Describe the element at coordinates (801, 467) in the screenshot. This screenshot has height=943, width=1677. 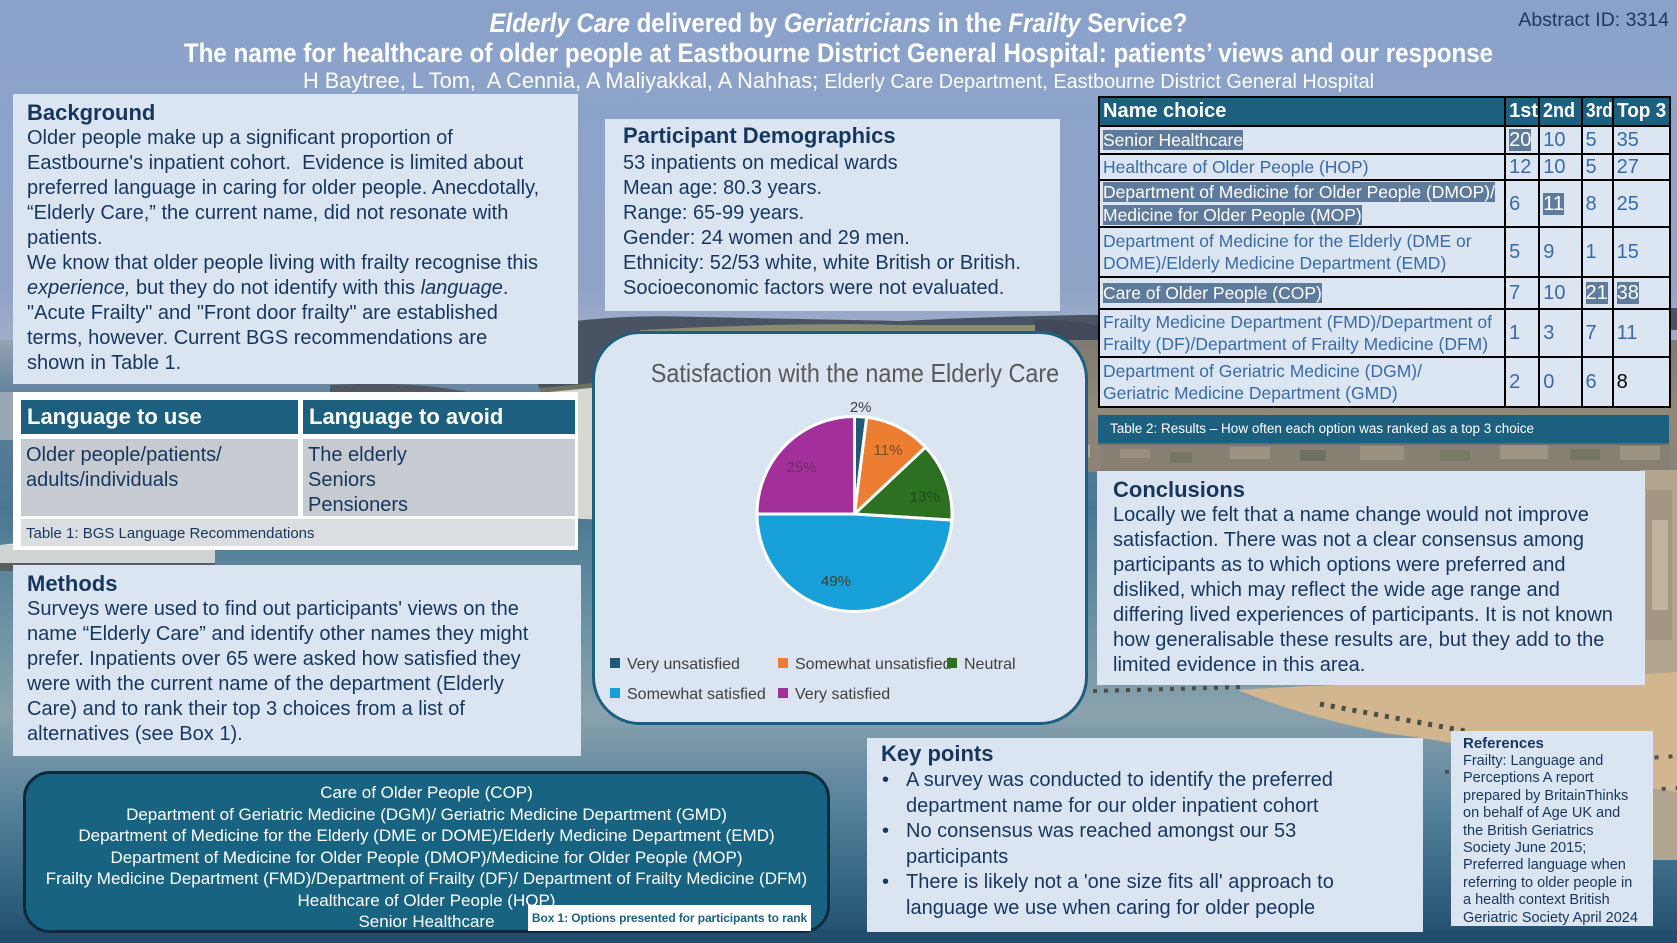
I see `svg-text: 25%` at that location.